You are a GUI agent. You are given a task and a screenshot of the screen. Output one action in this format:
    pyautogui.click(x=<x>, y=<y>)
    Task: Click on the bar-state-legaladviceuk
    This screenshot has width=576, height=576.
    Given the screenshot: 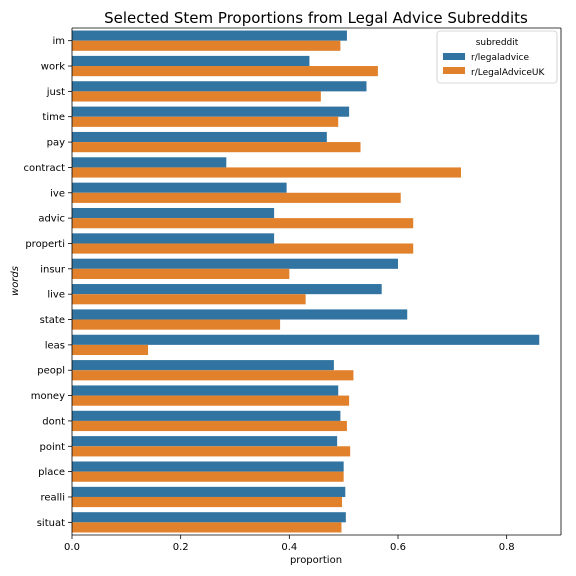 What is the action you would take?
    pyautogui.click(x=176, y=324)
    